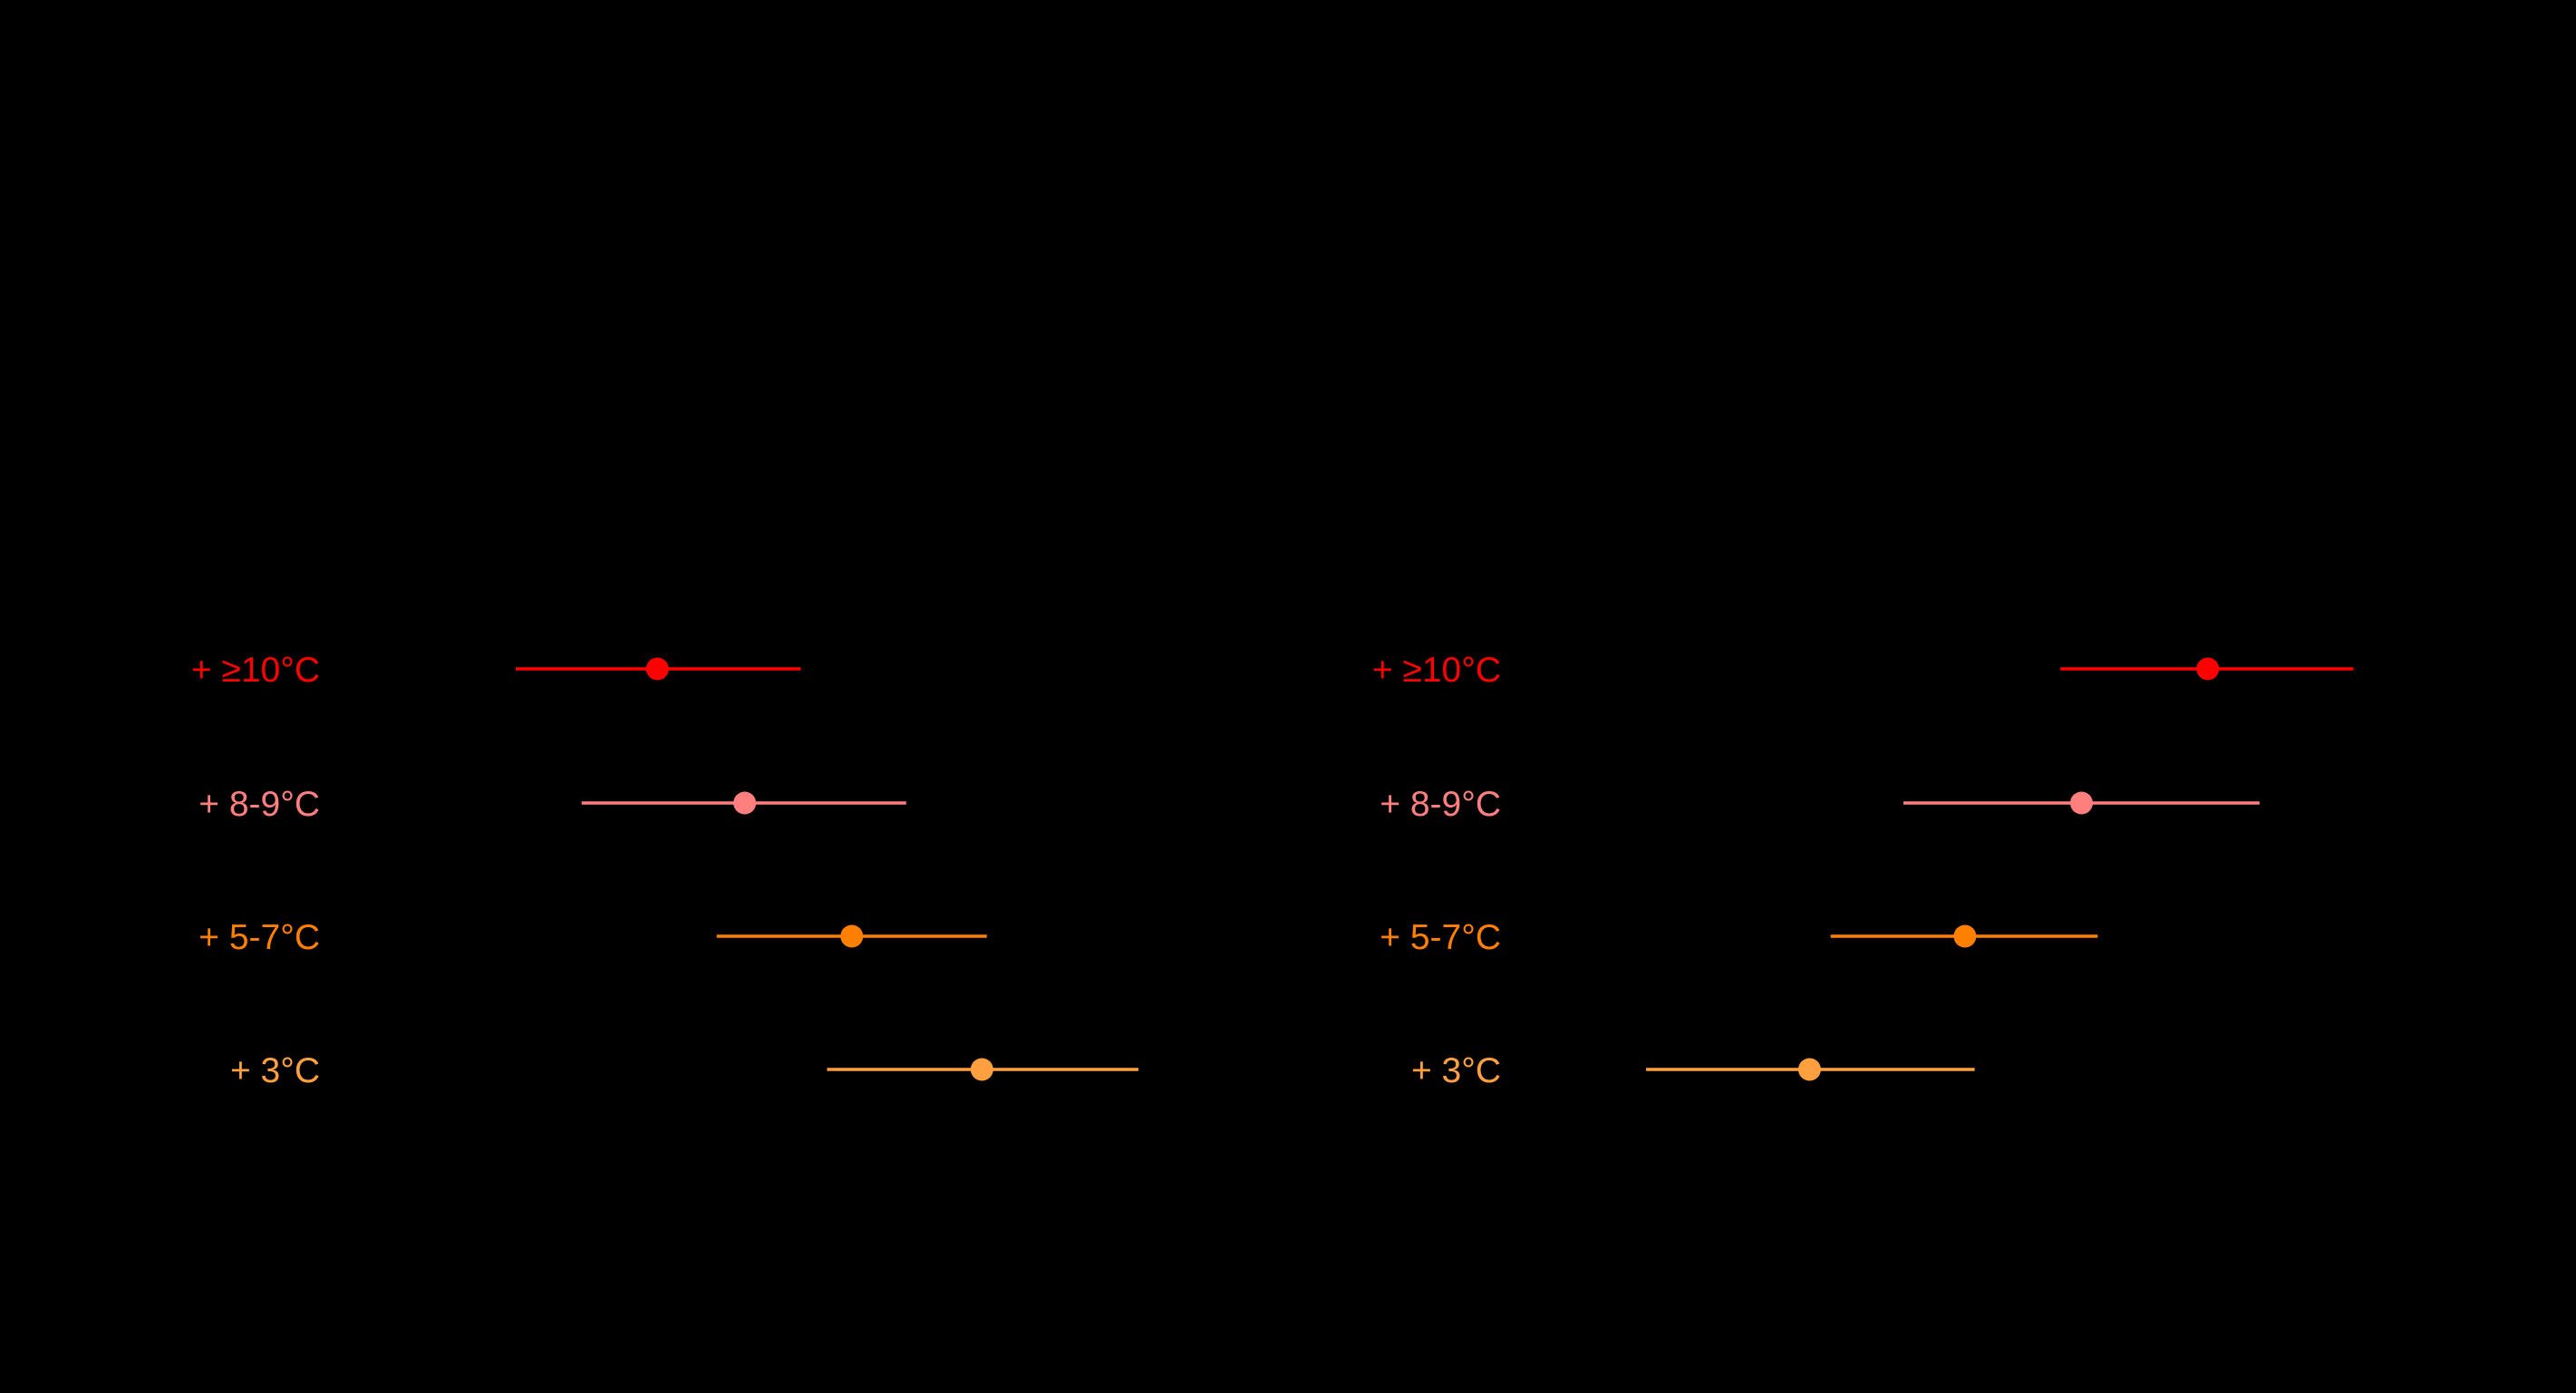 This screenshot has width=2576, height=1393. Describe the element at coordinates (1863, 870) in the screenshot. I see `right-panel: + ≥10°C + 8-9°C + 5-7°C + 3°C` at that location.